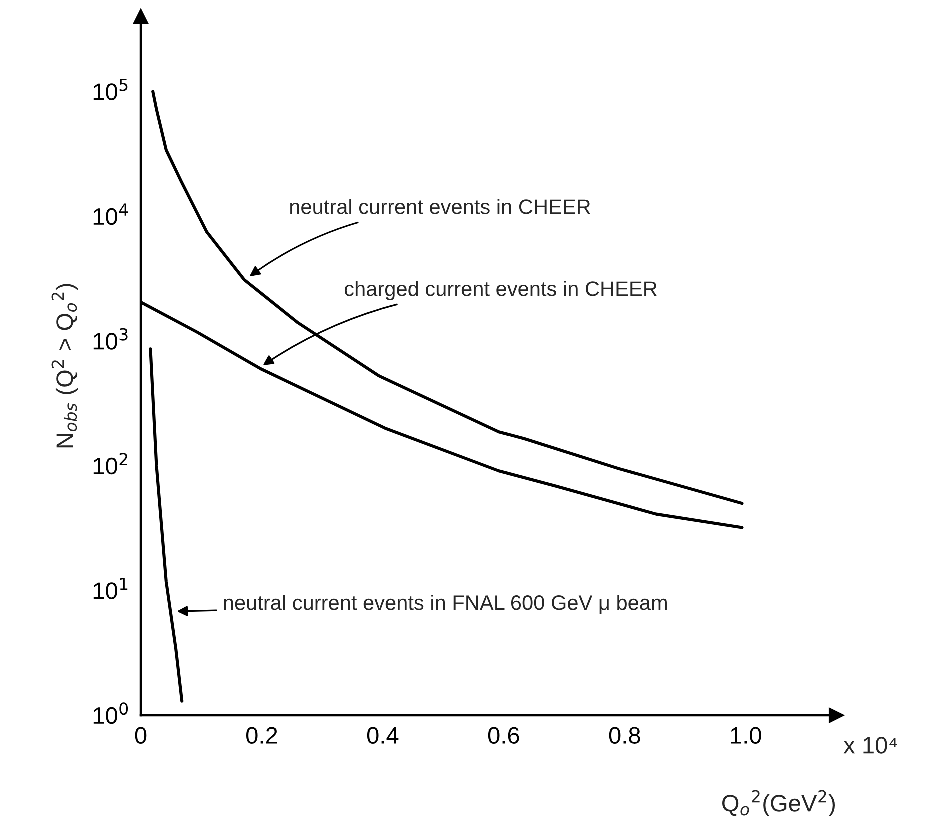 The width and height of the screenshot is (940, 832). What do you see at coordinates (500, 290) in the screenshot?
I see `annotation: charged current events in CHEER` at bounding box center [500, 290].